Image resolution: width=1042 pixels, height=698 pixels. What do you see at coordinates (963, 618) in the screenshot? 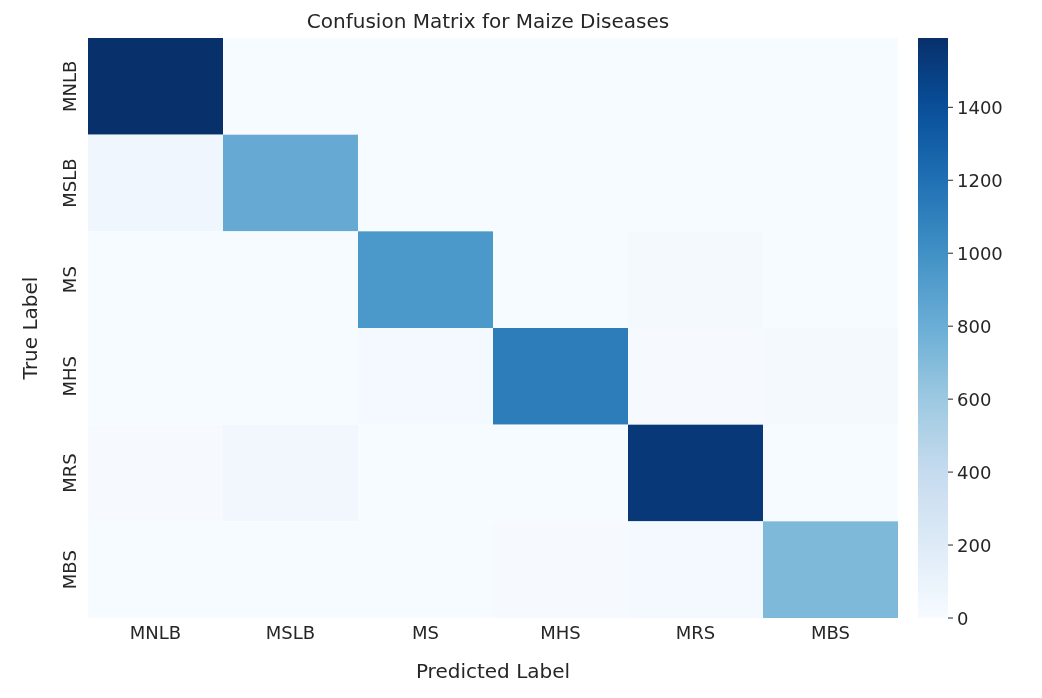
I see `color-bar-label: 0` at bounding box center [963, 618].